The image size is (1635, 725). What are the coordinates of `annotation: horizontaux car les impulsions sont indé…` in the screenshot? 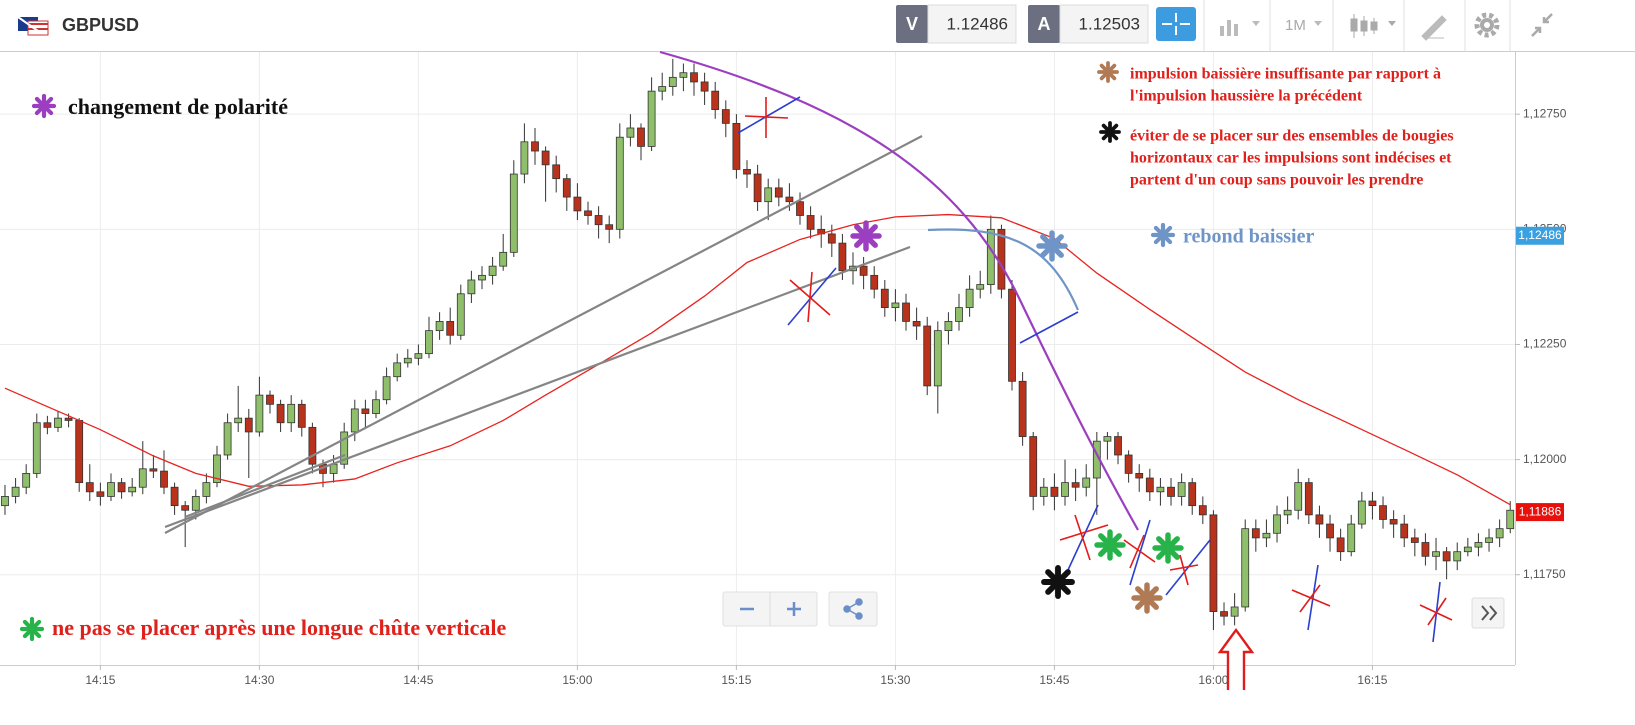 It's located at (1291, 158).